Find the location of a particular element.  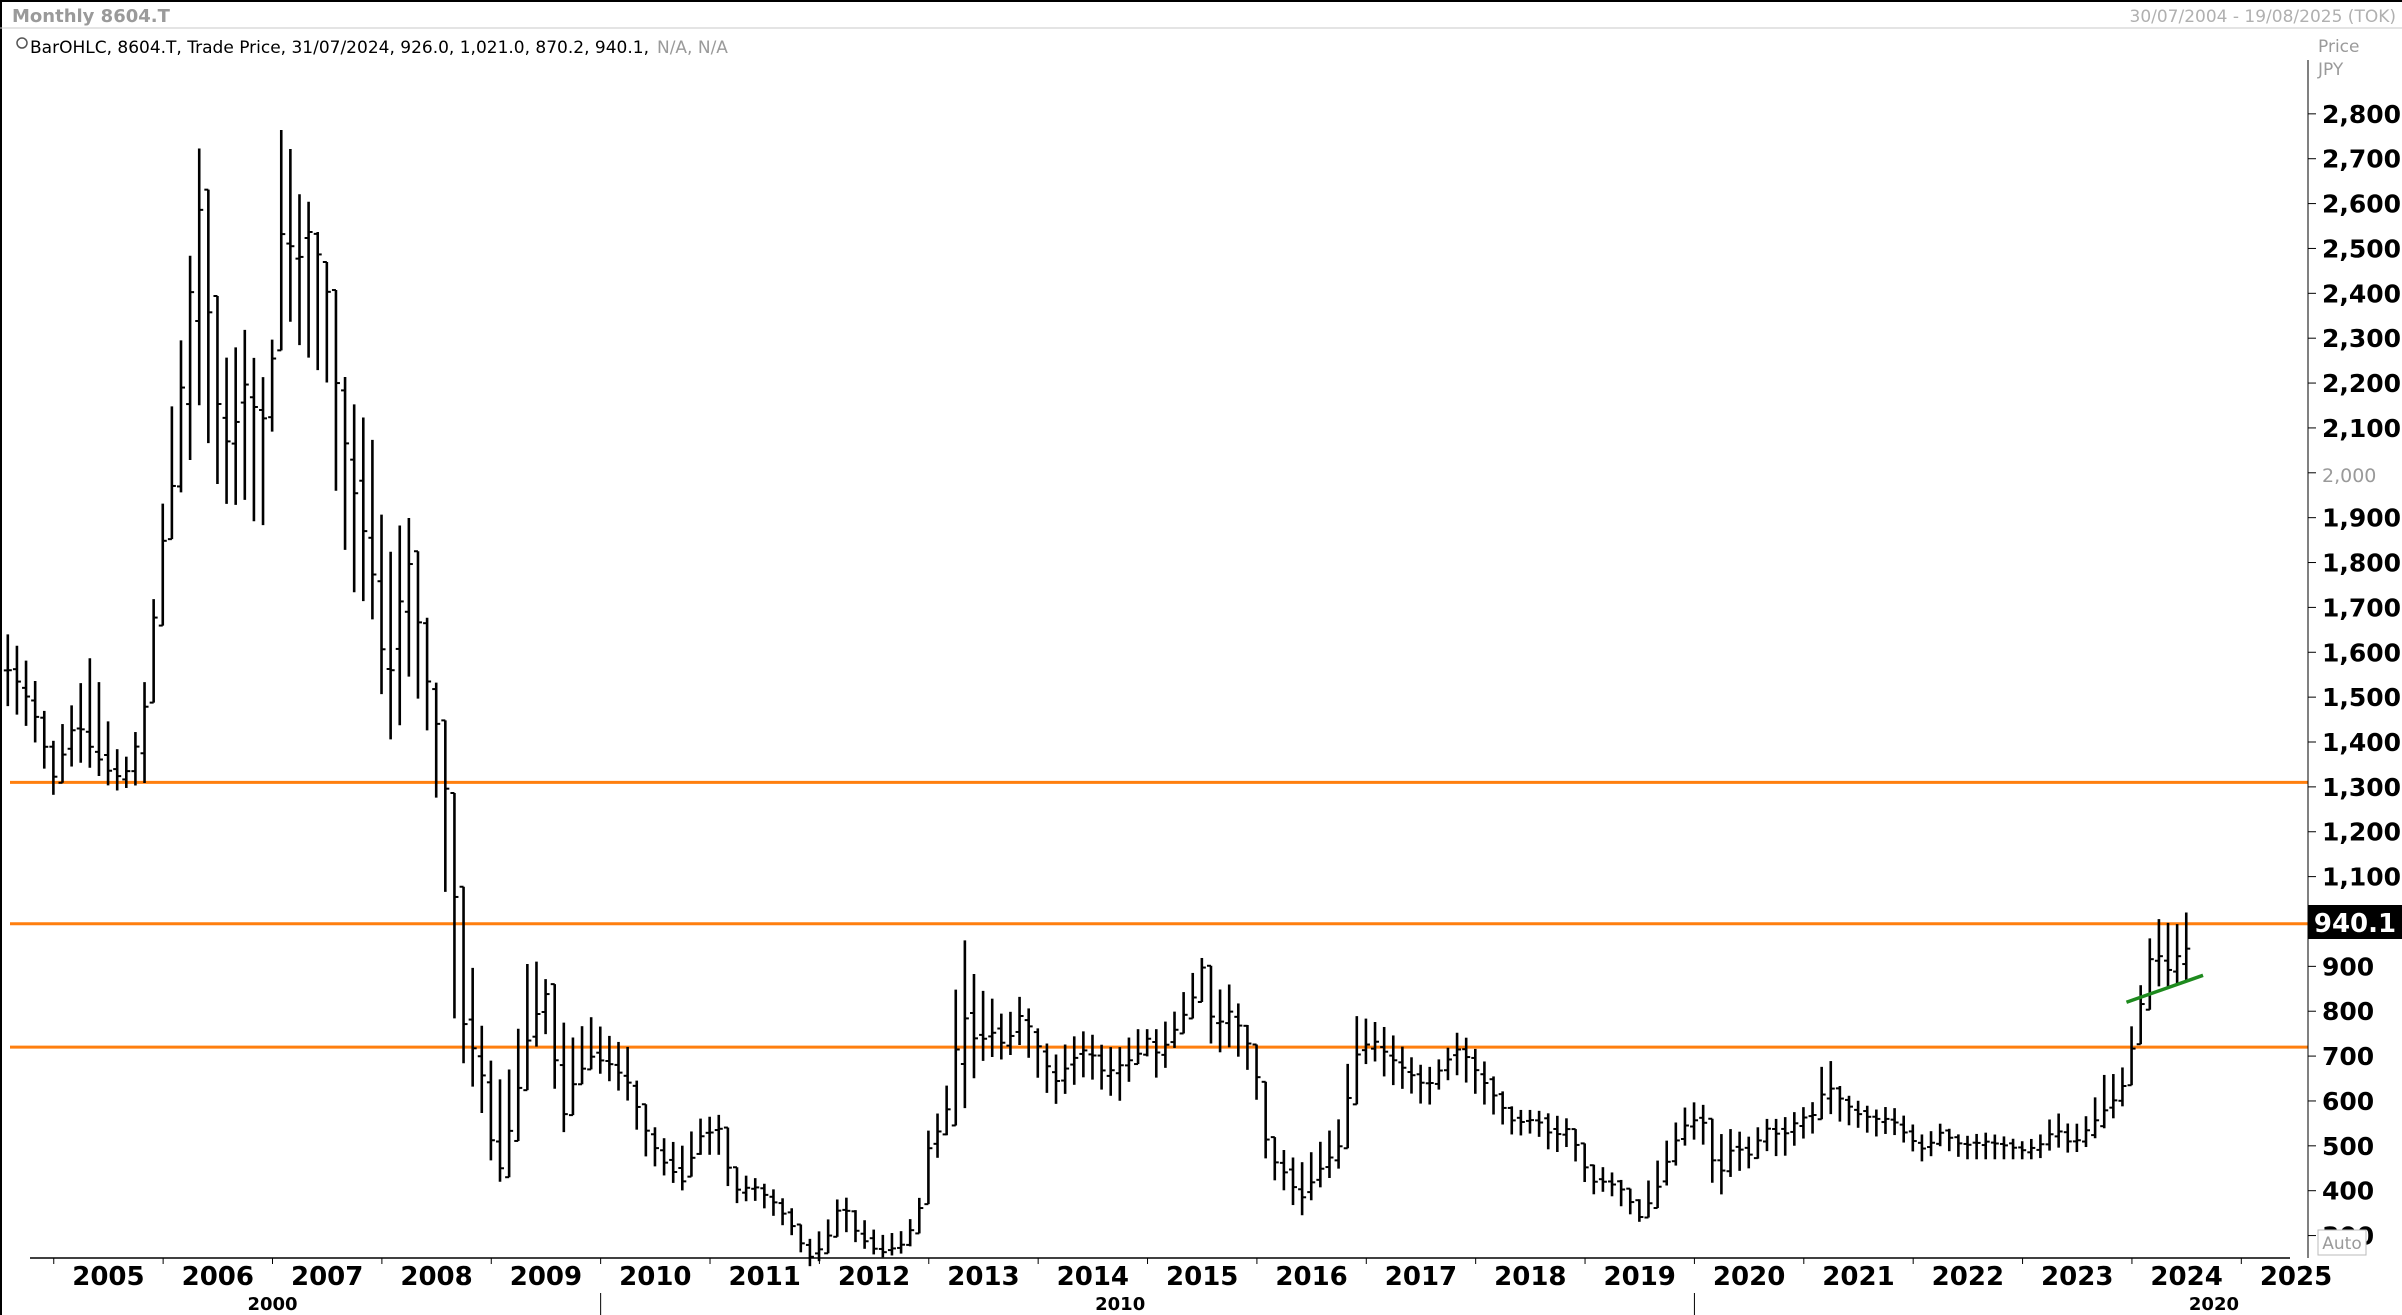

y-tick-label: 1,200 is located at coordinates (2361, 832).